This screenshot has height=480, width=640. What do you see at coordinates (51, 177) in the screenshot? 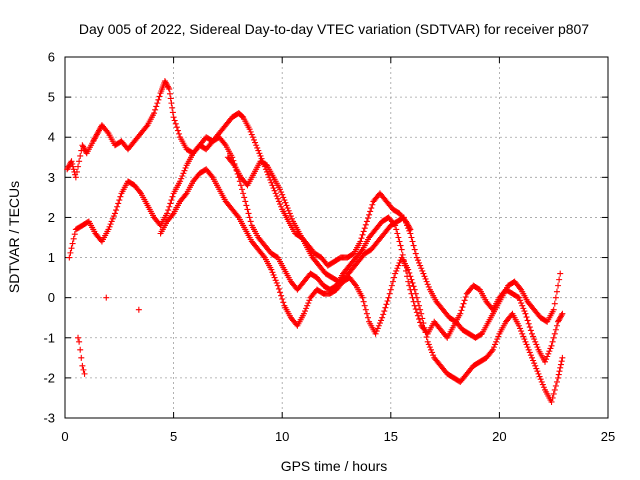
I see `y-tick-label: 3` at bounding box center [51, 177].